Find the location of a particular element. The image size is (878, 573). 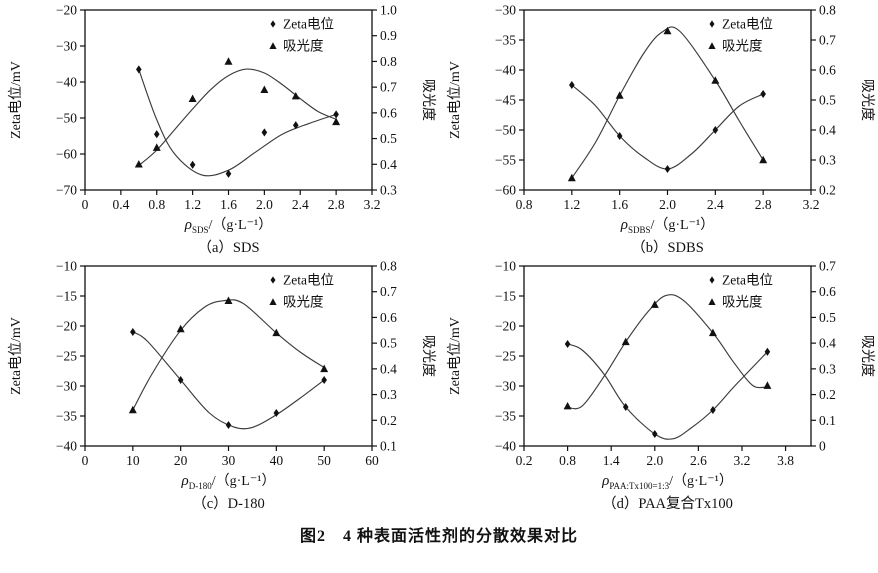

x-tick-label: 2.6 is located at coordinates (698, 460).